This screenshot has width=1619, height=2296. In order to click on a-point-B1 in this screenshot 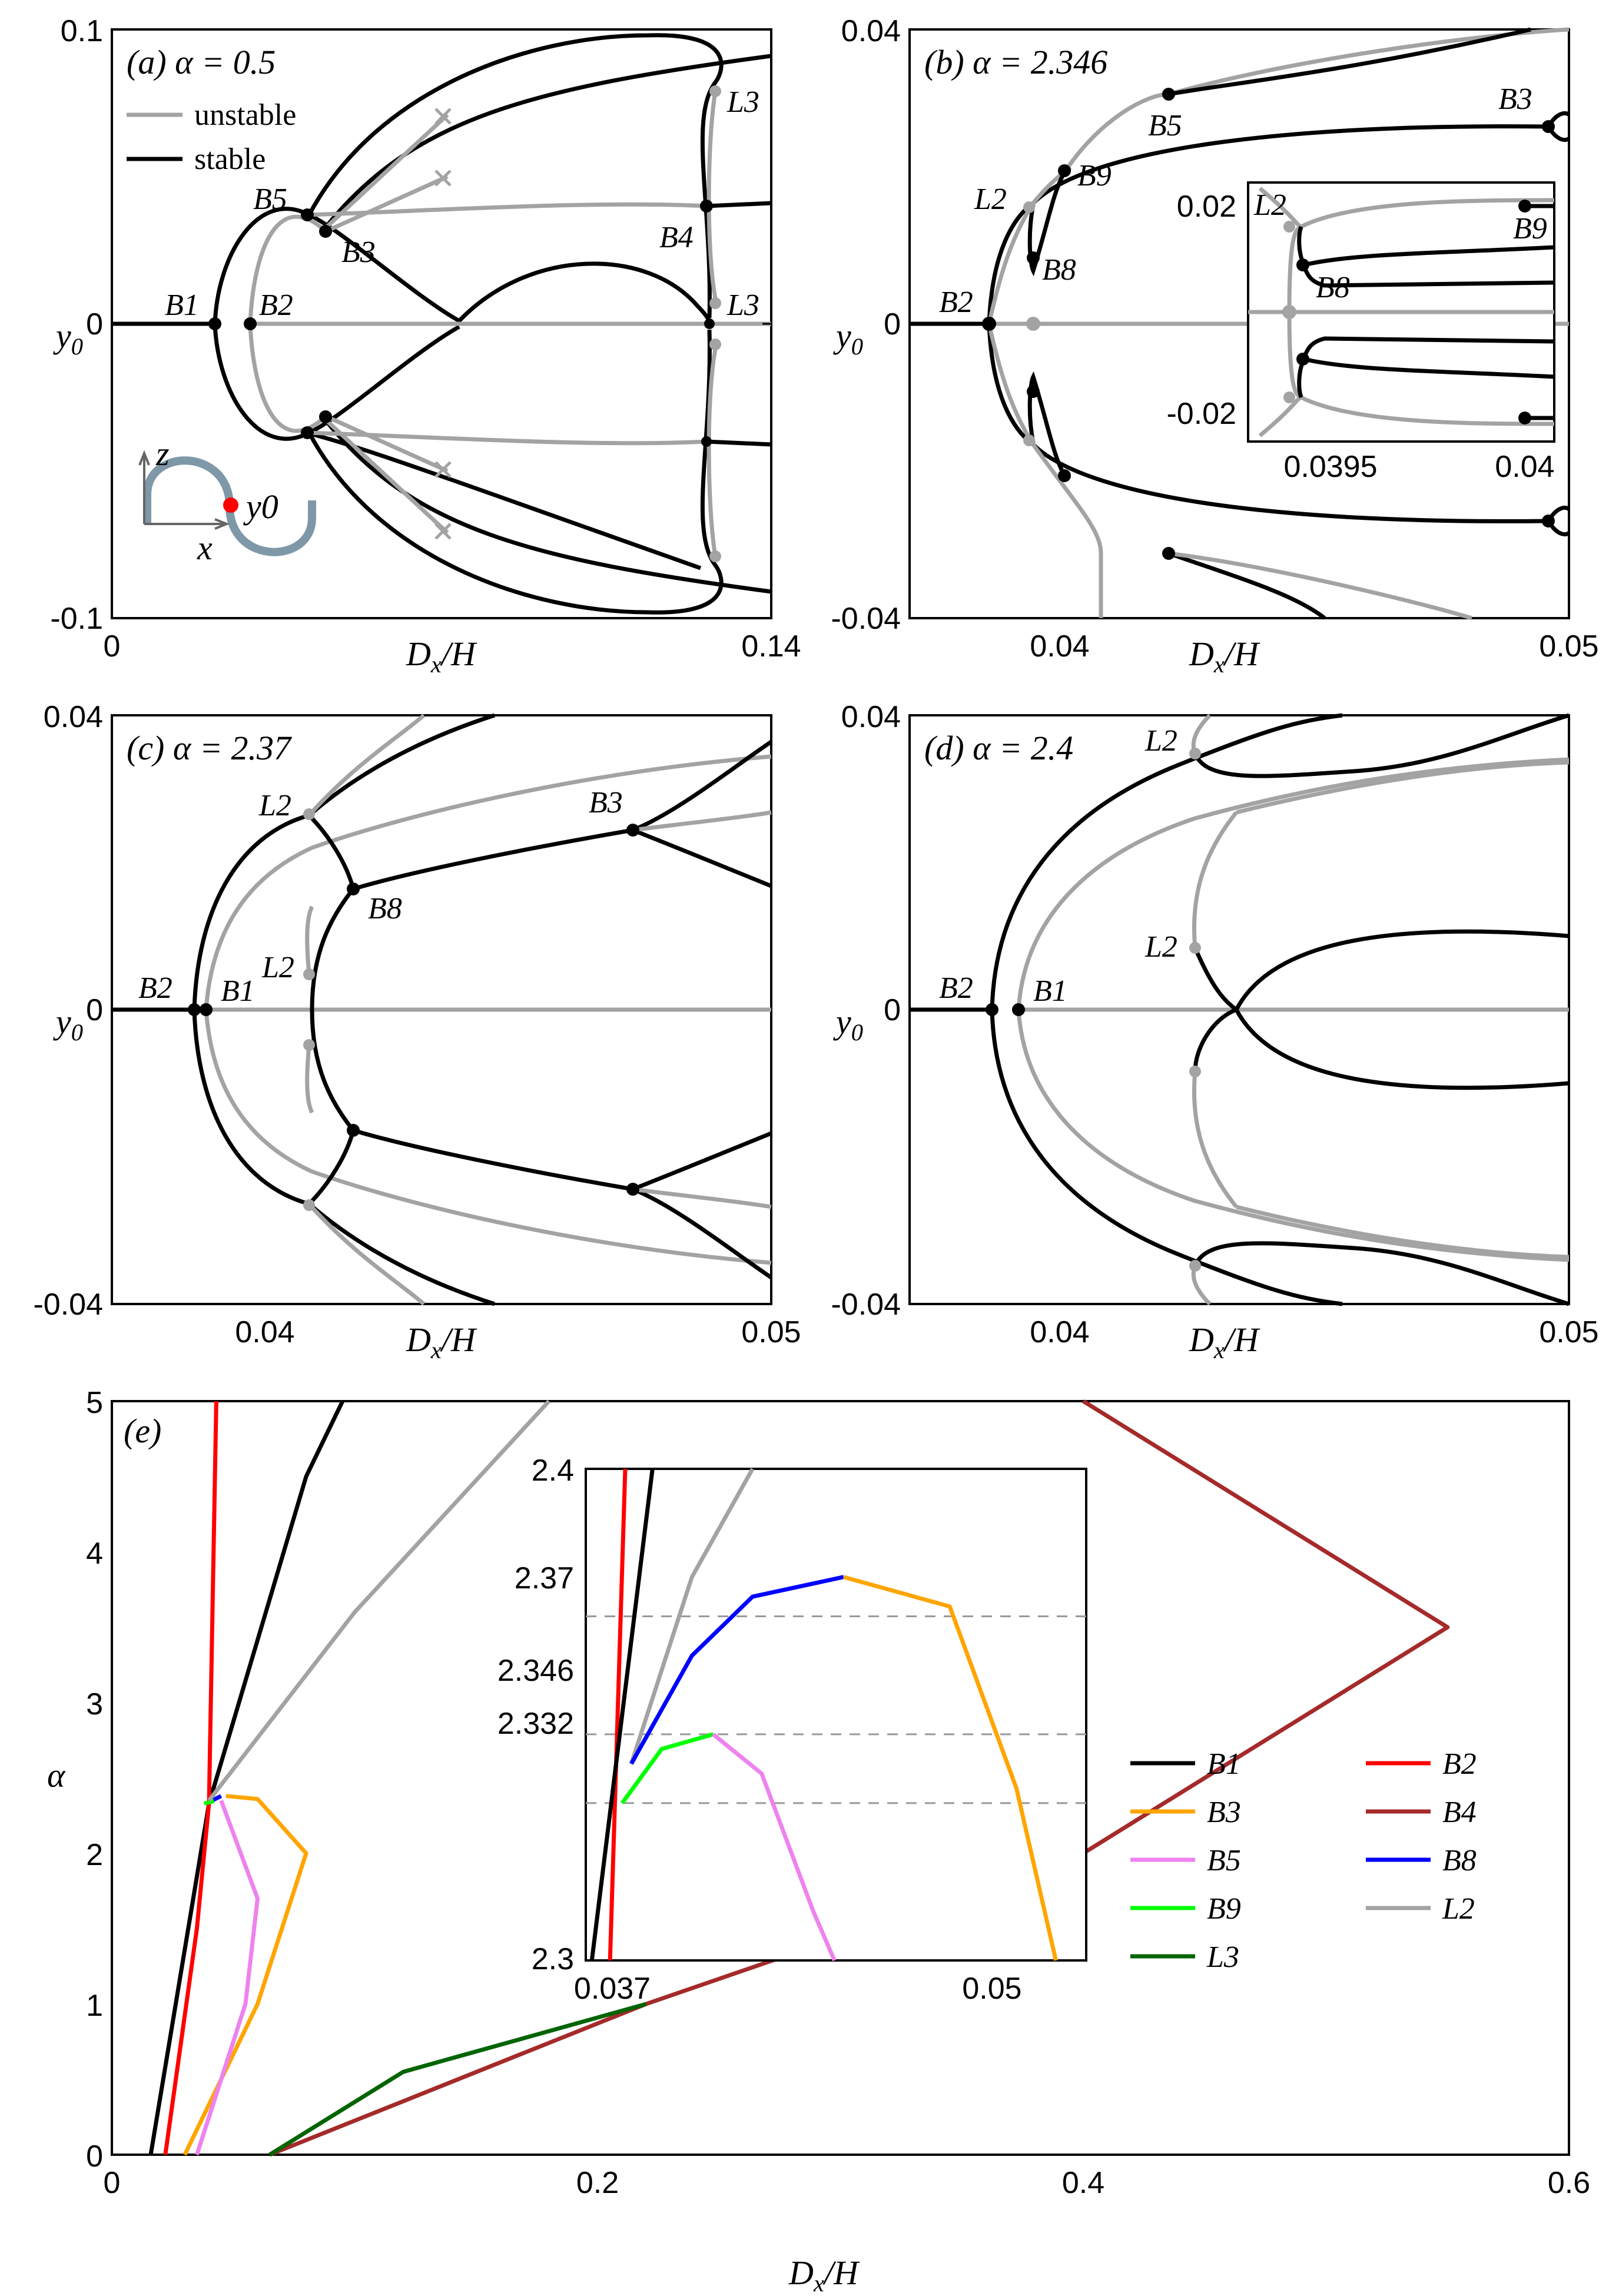, I will do `click(214, 323)`.